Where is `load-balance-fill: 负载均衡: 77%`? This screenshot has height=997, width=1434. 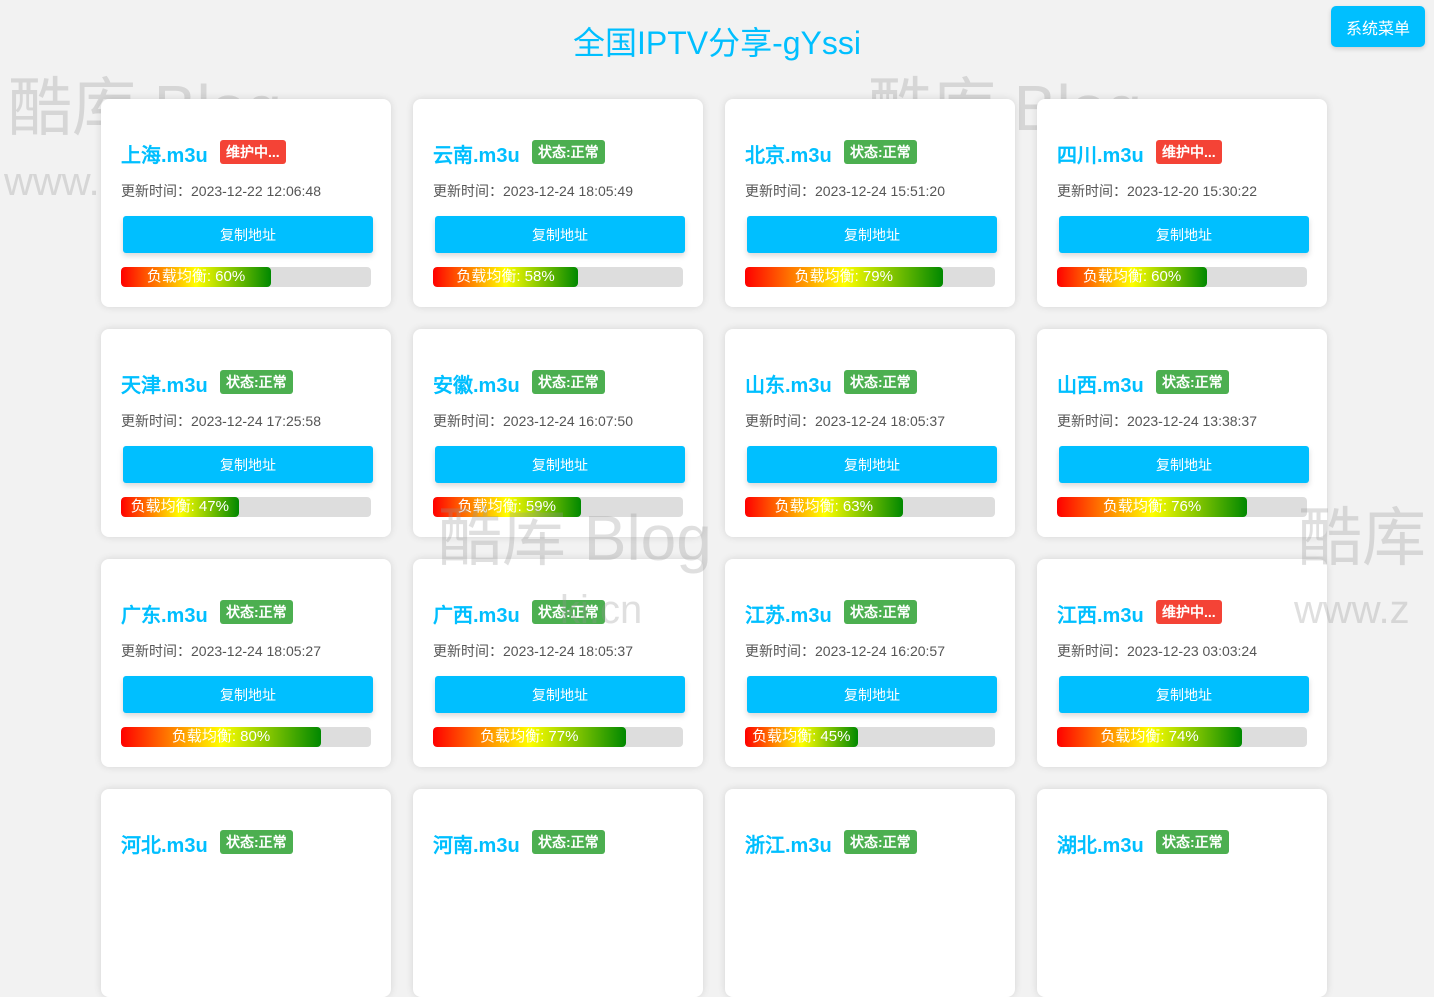 load-balance-fill: 负载均衡: 77% is located at coordinates (529, 737).